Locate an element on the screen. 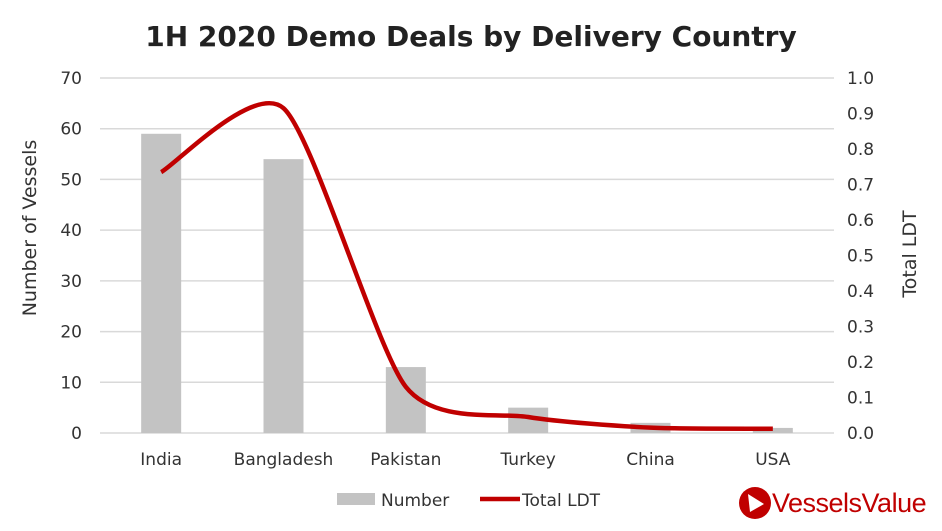 This screenshot has width=942, height=531. vesselsvalue-logo: VesselsValue is located at coordinates (832, 503).